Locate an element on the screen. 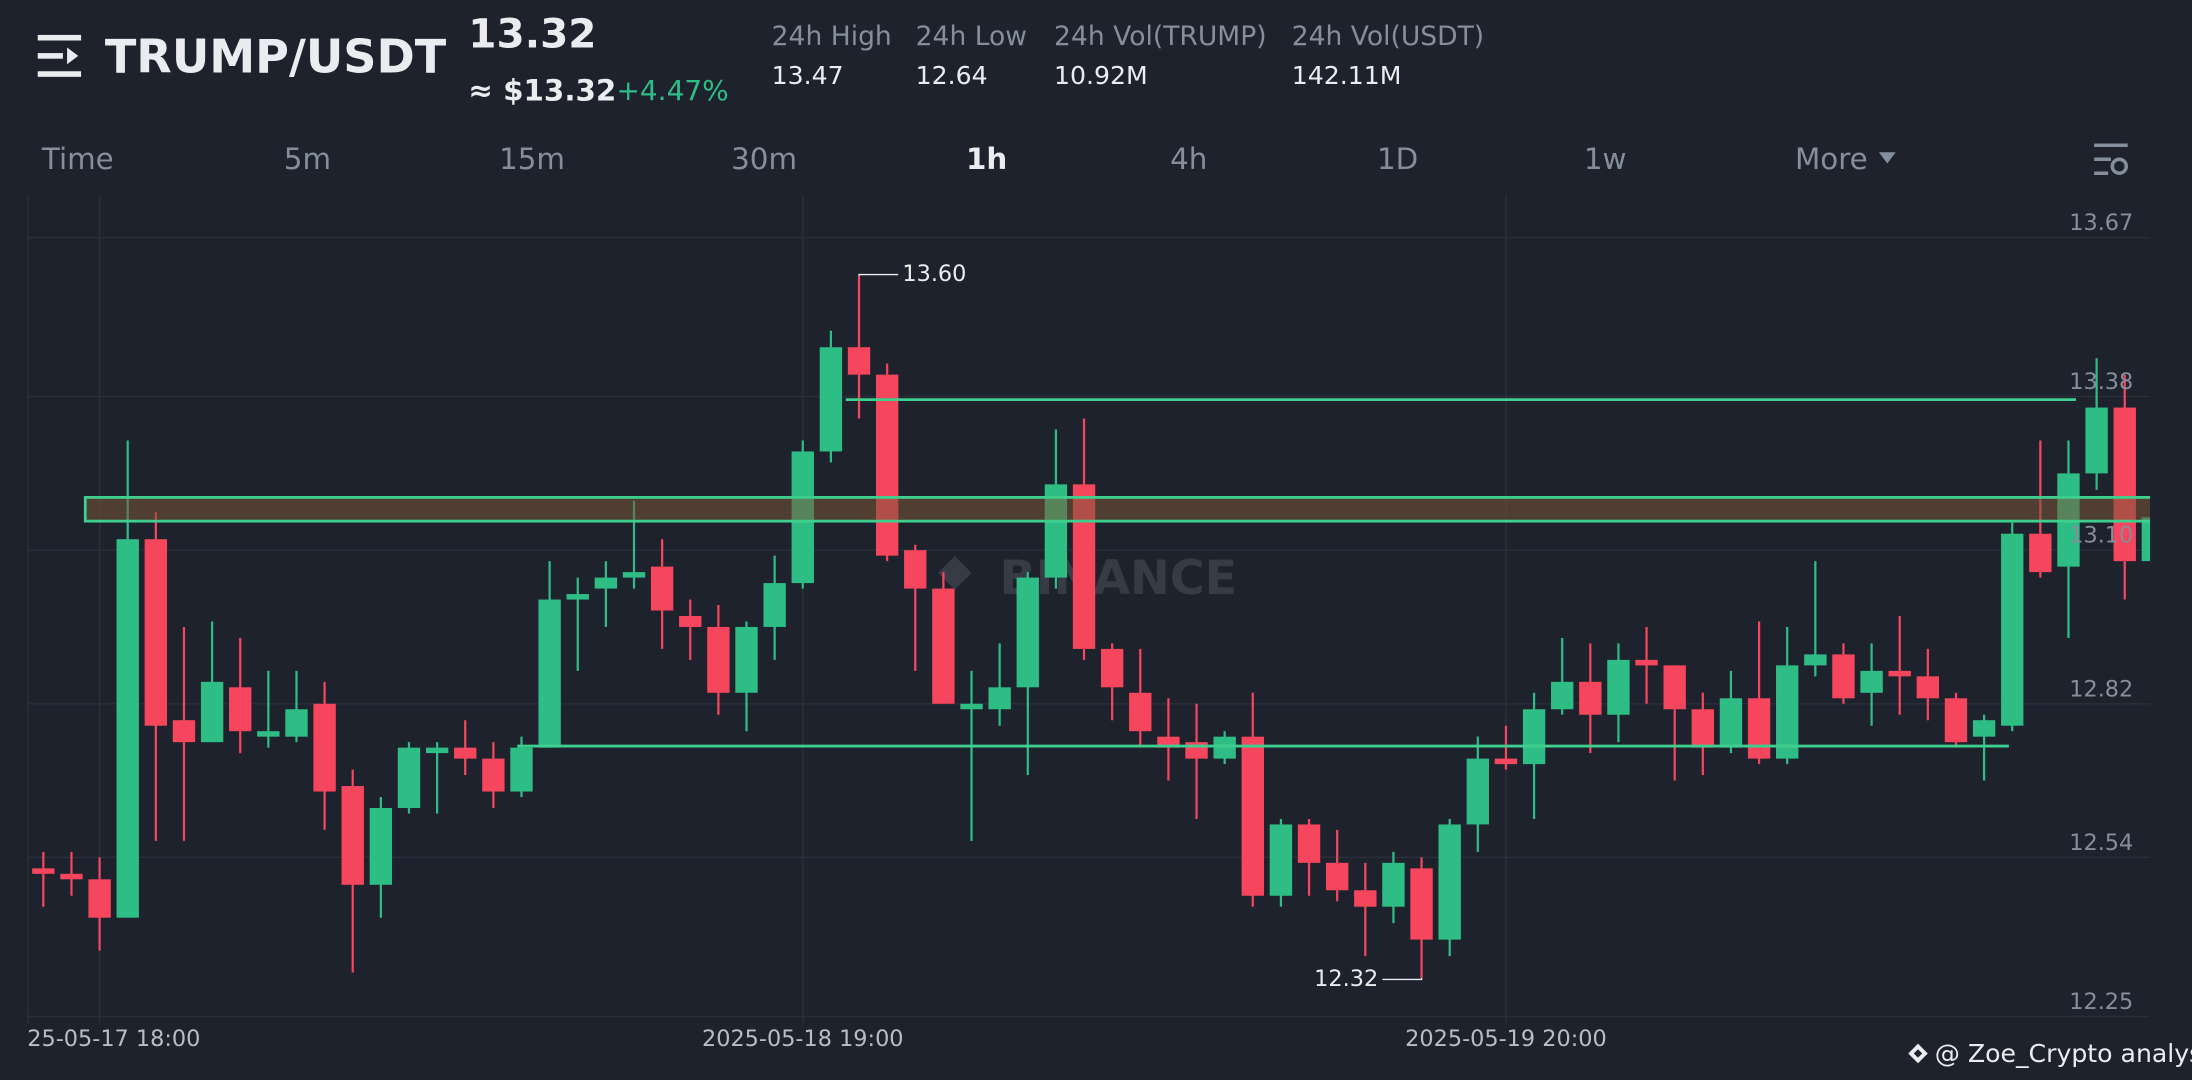  settings-icon is located at coordinates (2111, 159).